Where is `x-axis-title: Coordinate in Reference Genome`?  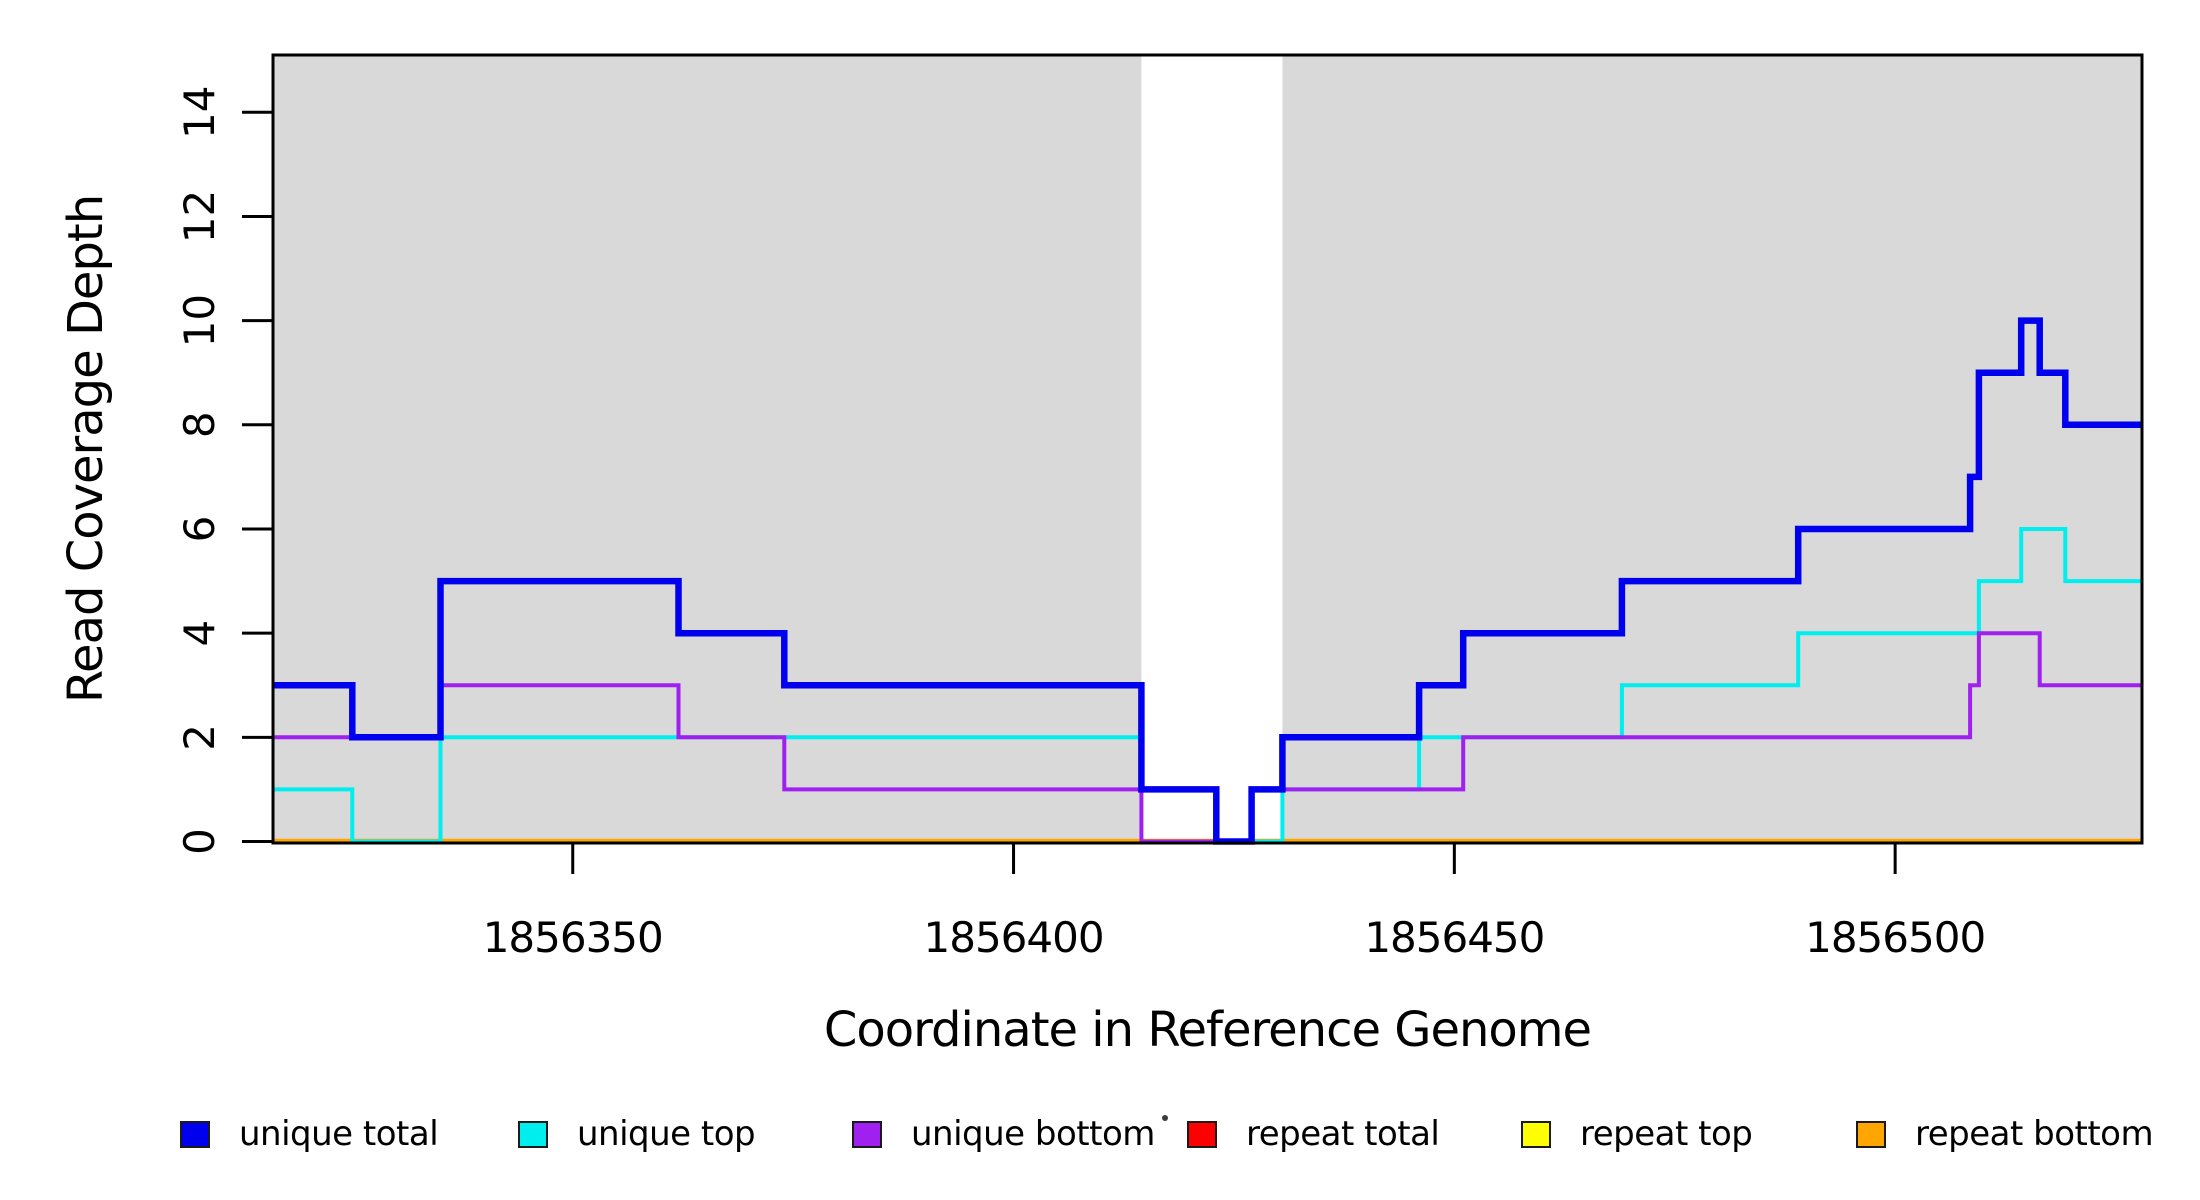 x-axis-title: Coordinate in Reference Genome is located at coordinates (1207, 1030).